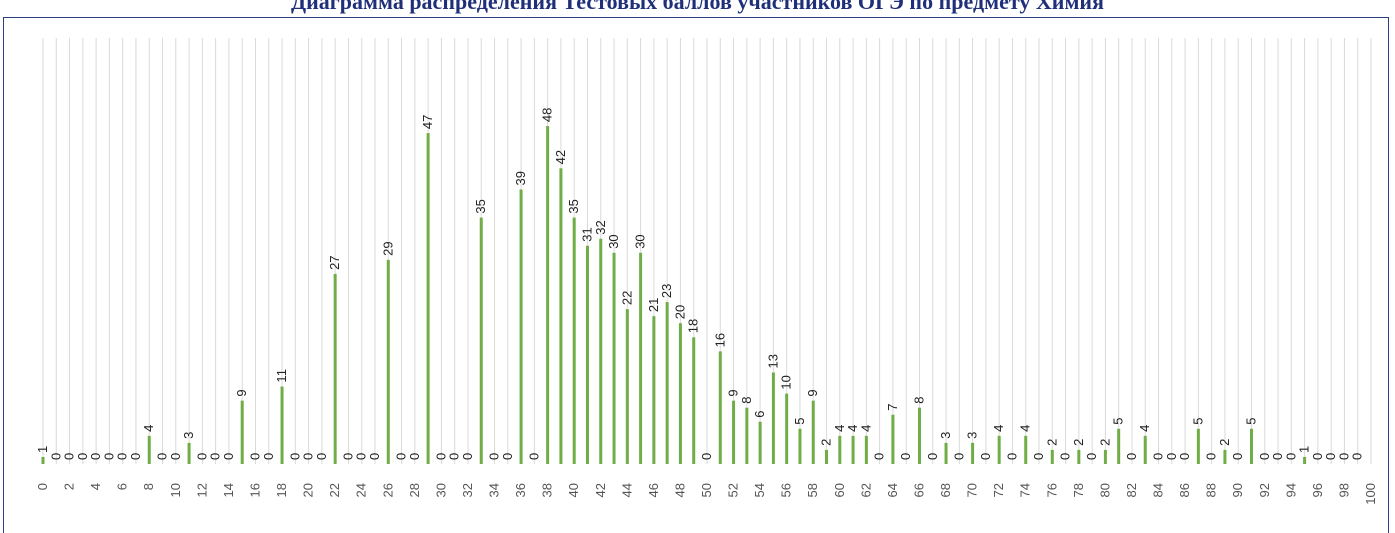 The width and height of the screenshot is (1395, 533). Describe the element at coordinates (1224, 442) in the screenshot. I see `data-label-89: 2` at that location.